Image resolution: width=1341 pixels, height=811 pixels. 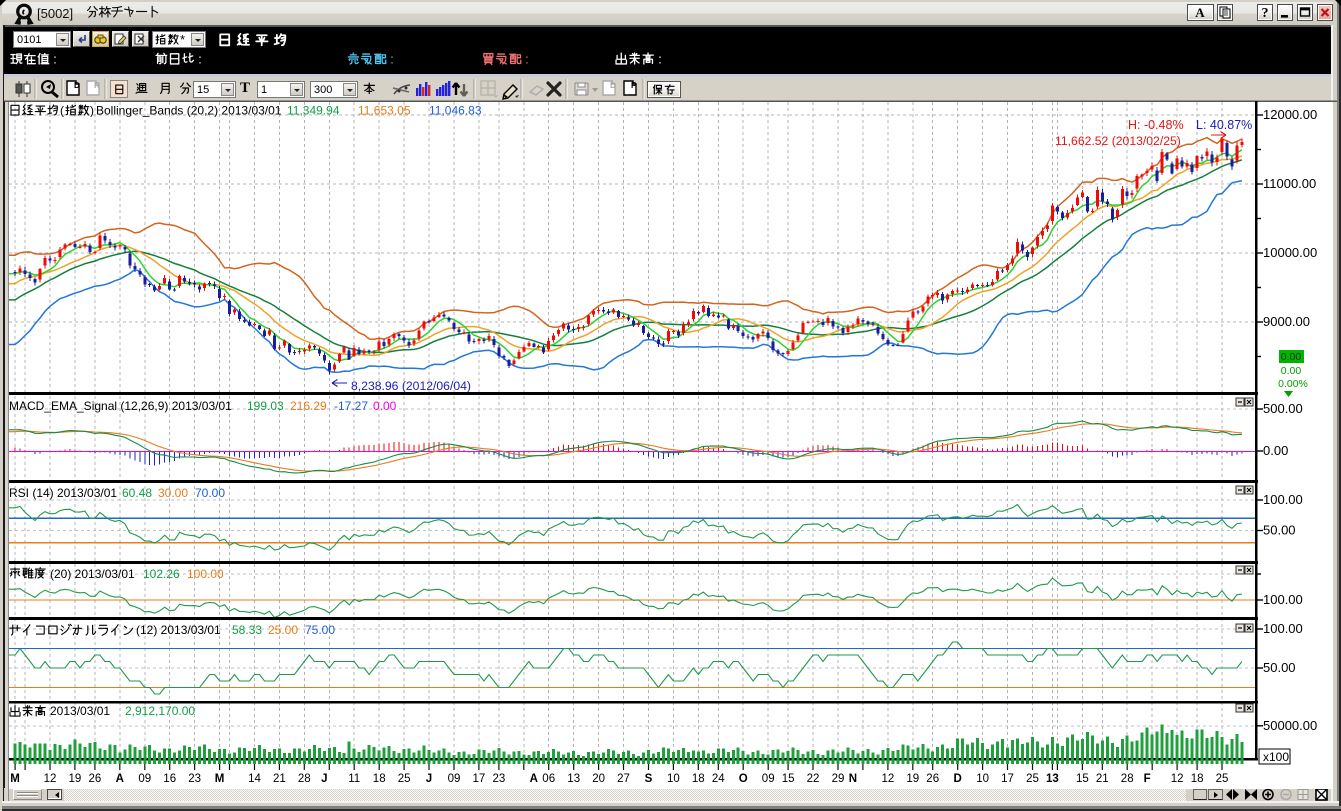 I want to click on svg-text: 22, so click(x=813, y=779).